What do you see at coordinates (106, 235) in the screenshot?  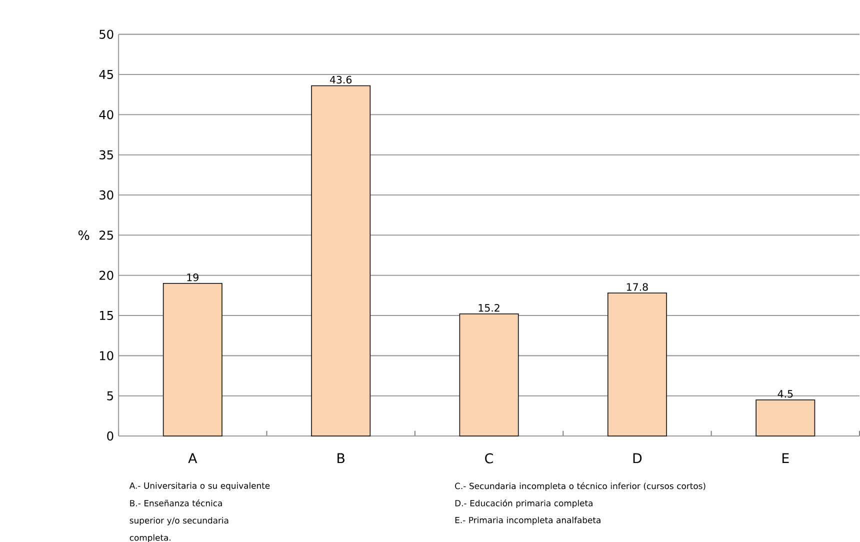 I see `y-tick-label: 25` at bounding box center [106, 235].